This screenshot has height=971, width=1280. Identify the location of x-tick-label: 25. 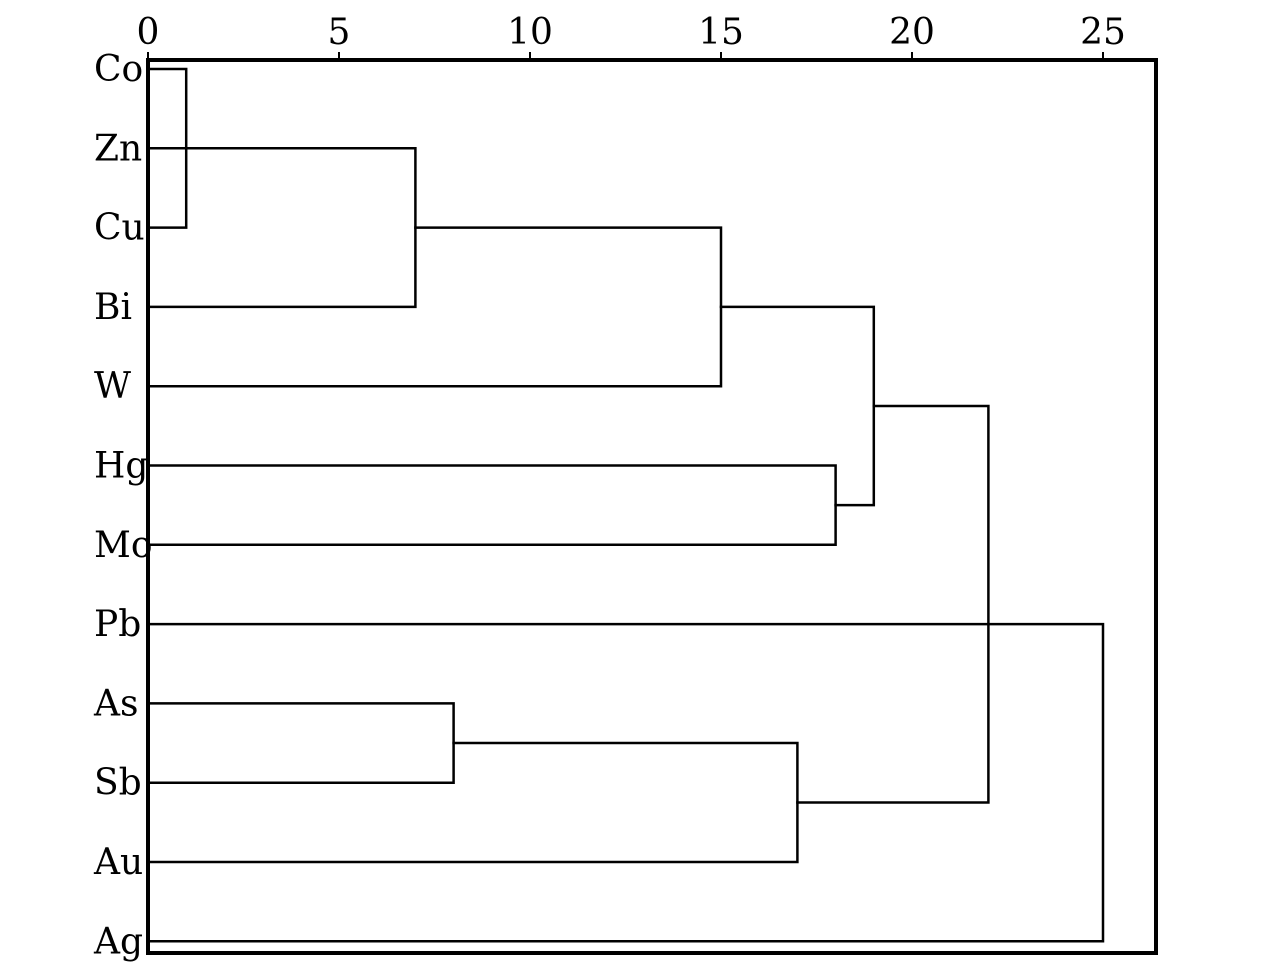
(1103, 32).